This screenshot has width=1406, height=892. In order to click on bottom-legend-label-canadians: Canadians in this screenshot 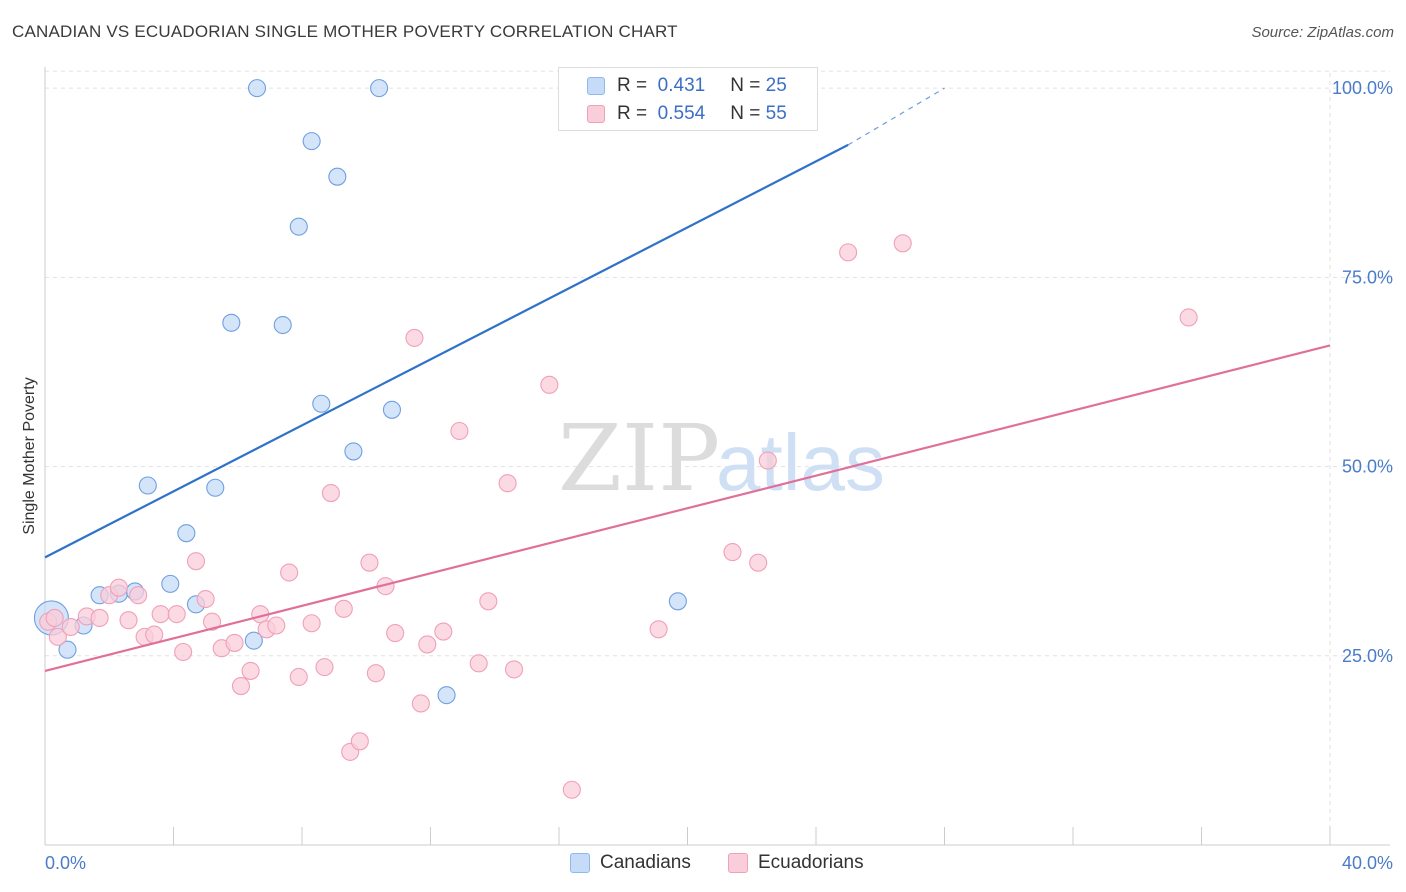, I will do `click(645, 862)`.